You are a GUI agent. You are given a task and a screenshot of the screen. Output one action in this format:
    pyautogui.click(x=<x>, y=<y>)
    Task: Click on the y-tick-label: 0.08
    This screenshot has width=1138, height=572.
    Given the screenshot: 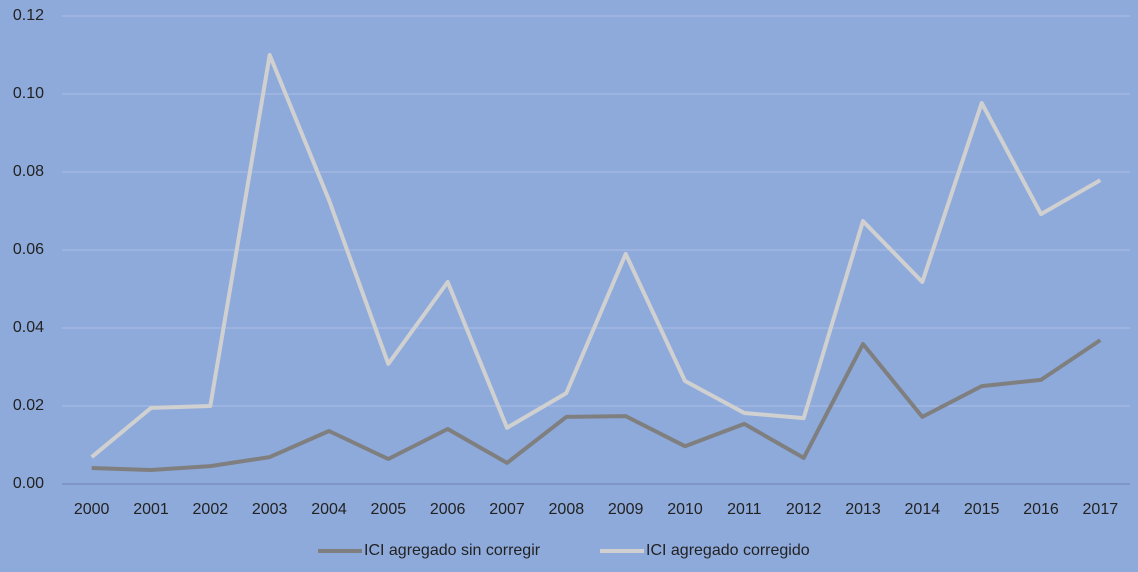 What is the action you would take?
    pyautogui.click(x=28, y=171)
    